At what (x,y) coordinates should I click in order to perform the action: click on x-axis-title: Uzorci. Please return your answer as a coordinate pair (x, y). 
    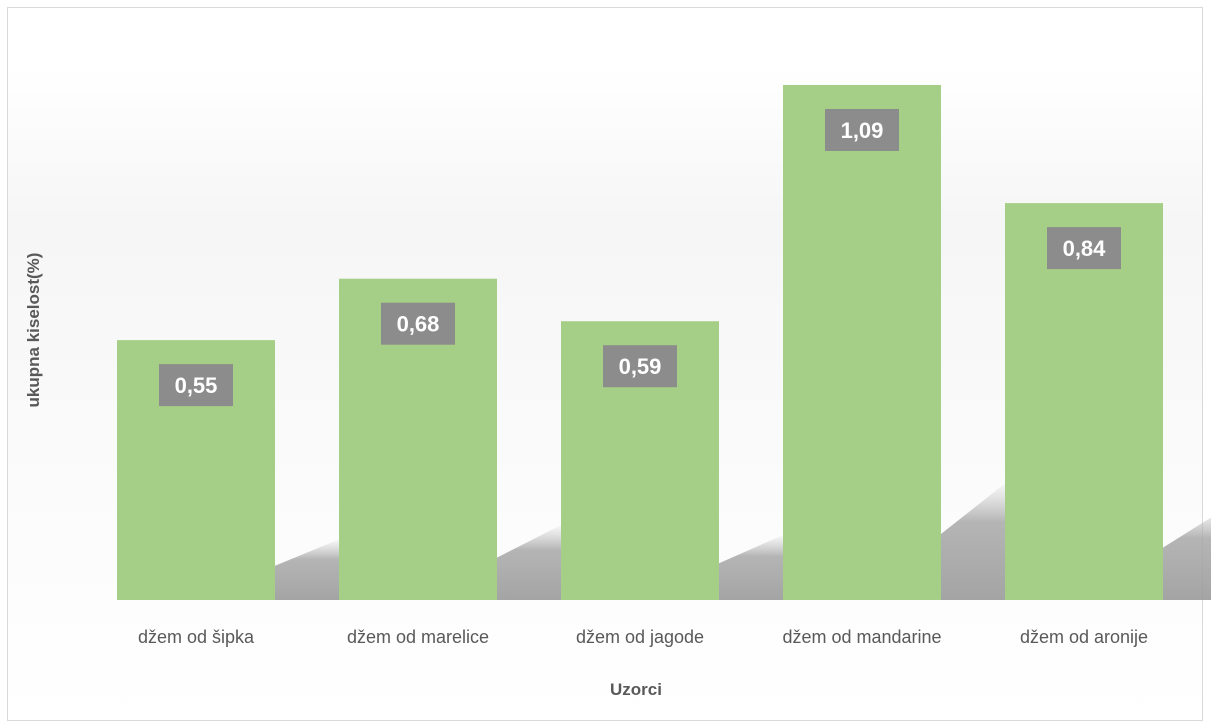
    Looking at the image, I should click on (636, 689).